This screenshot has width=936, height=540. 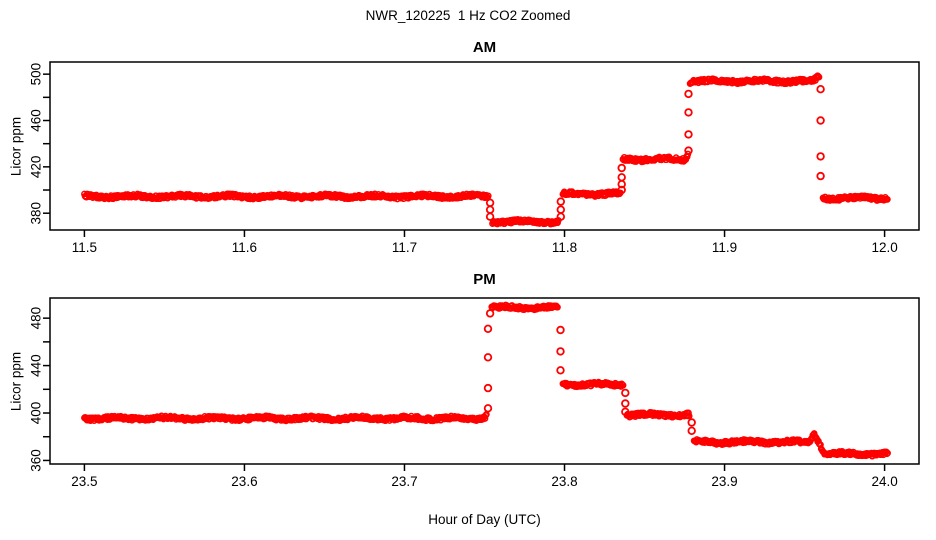 I want to click on y-tick-label: 460, so click(x=36, y=120).